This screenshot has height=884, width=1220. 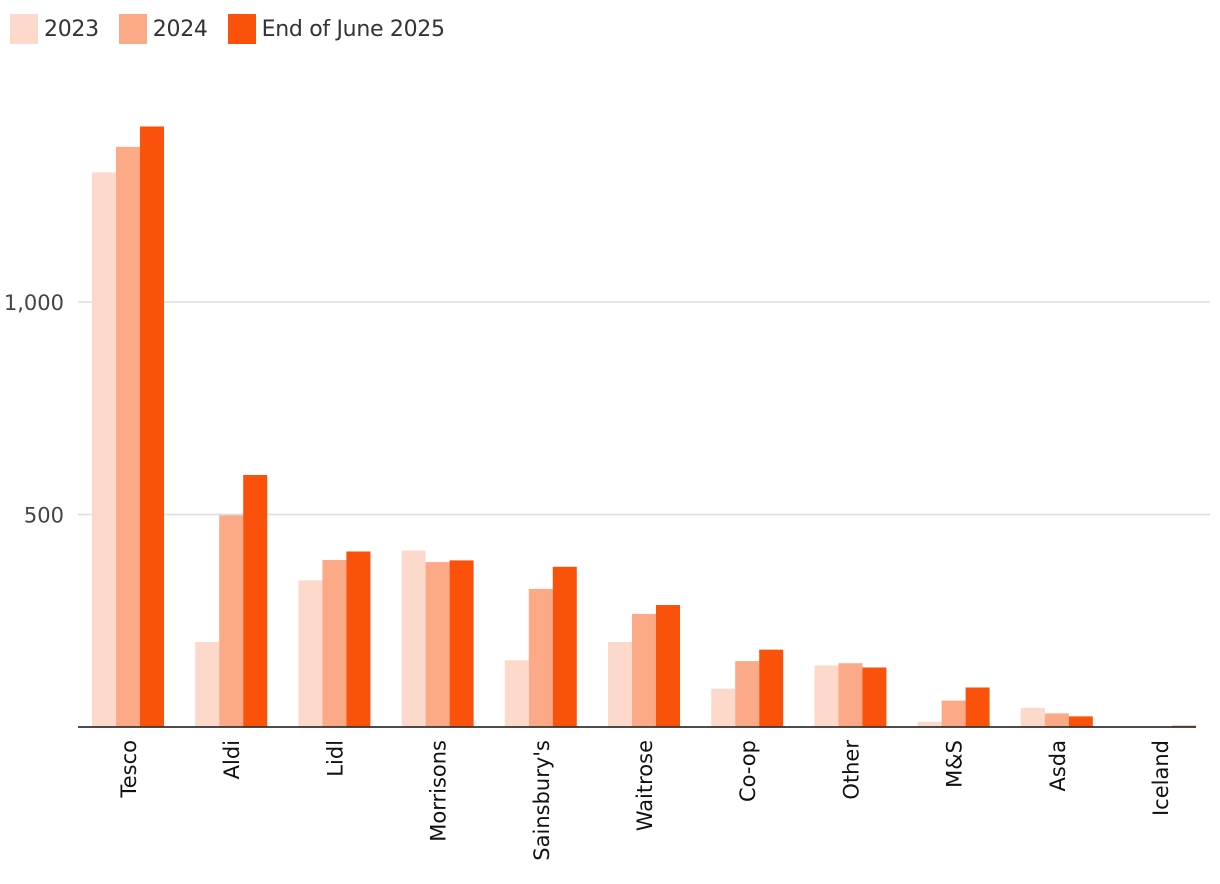 What do you see at coordinates (1058, 766) in the screenshot?
I see `x-tick-label-asda: Asda` at bounding box center [1058, 766].